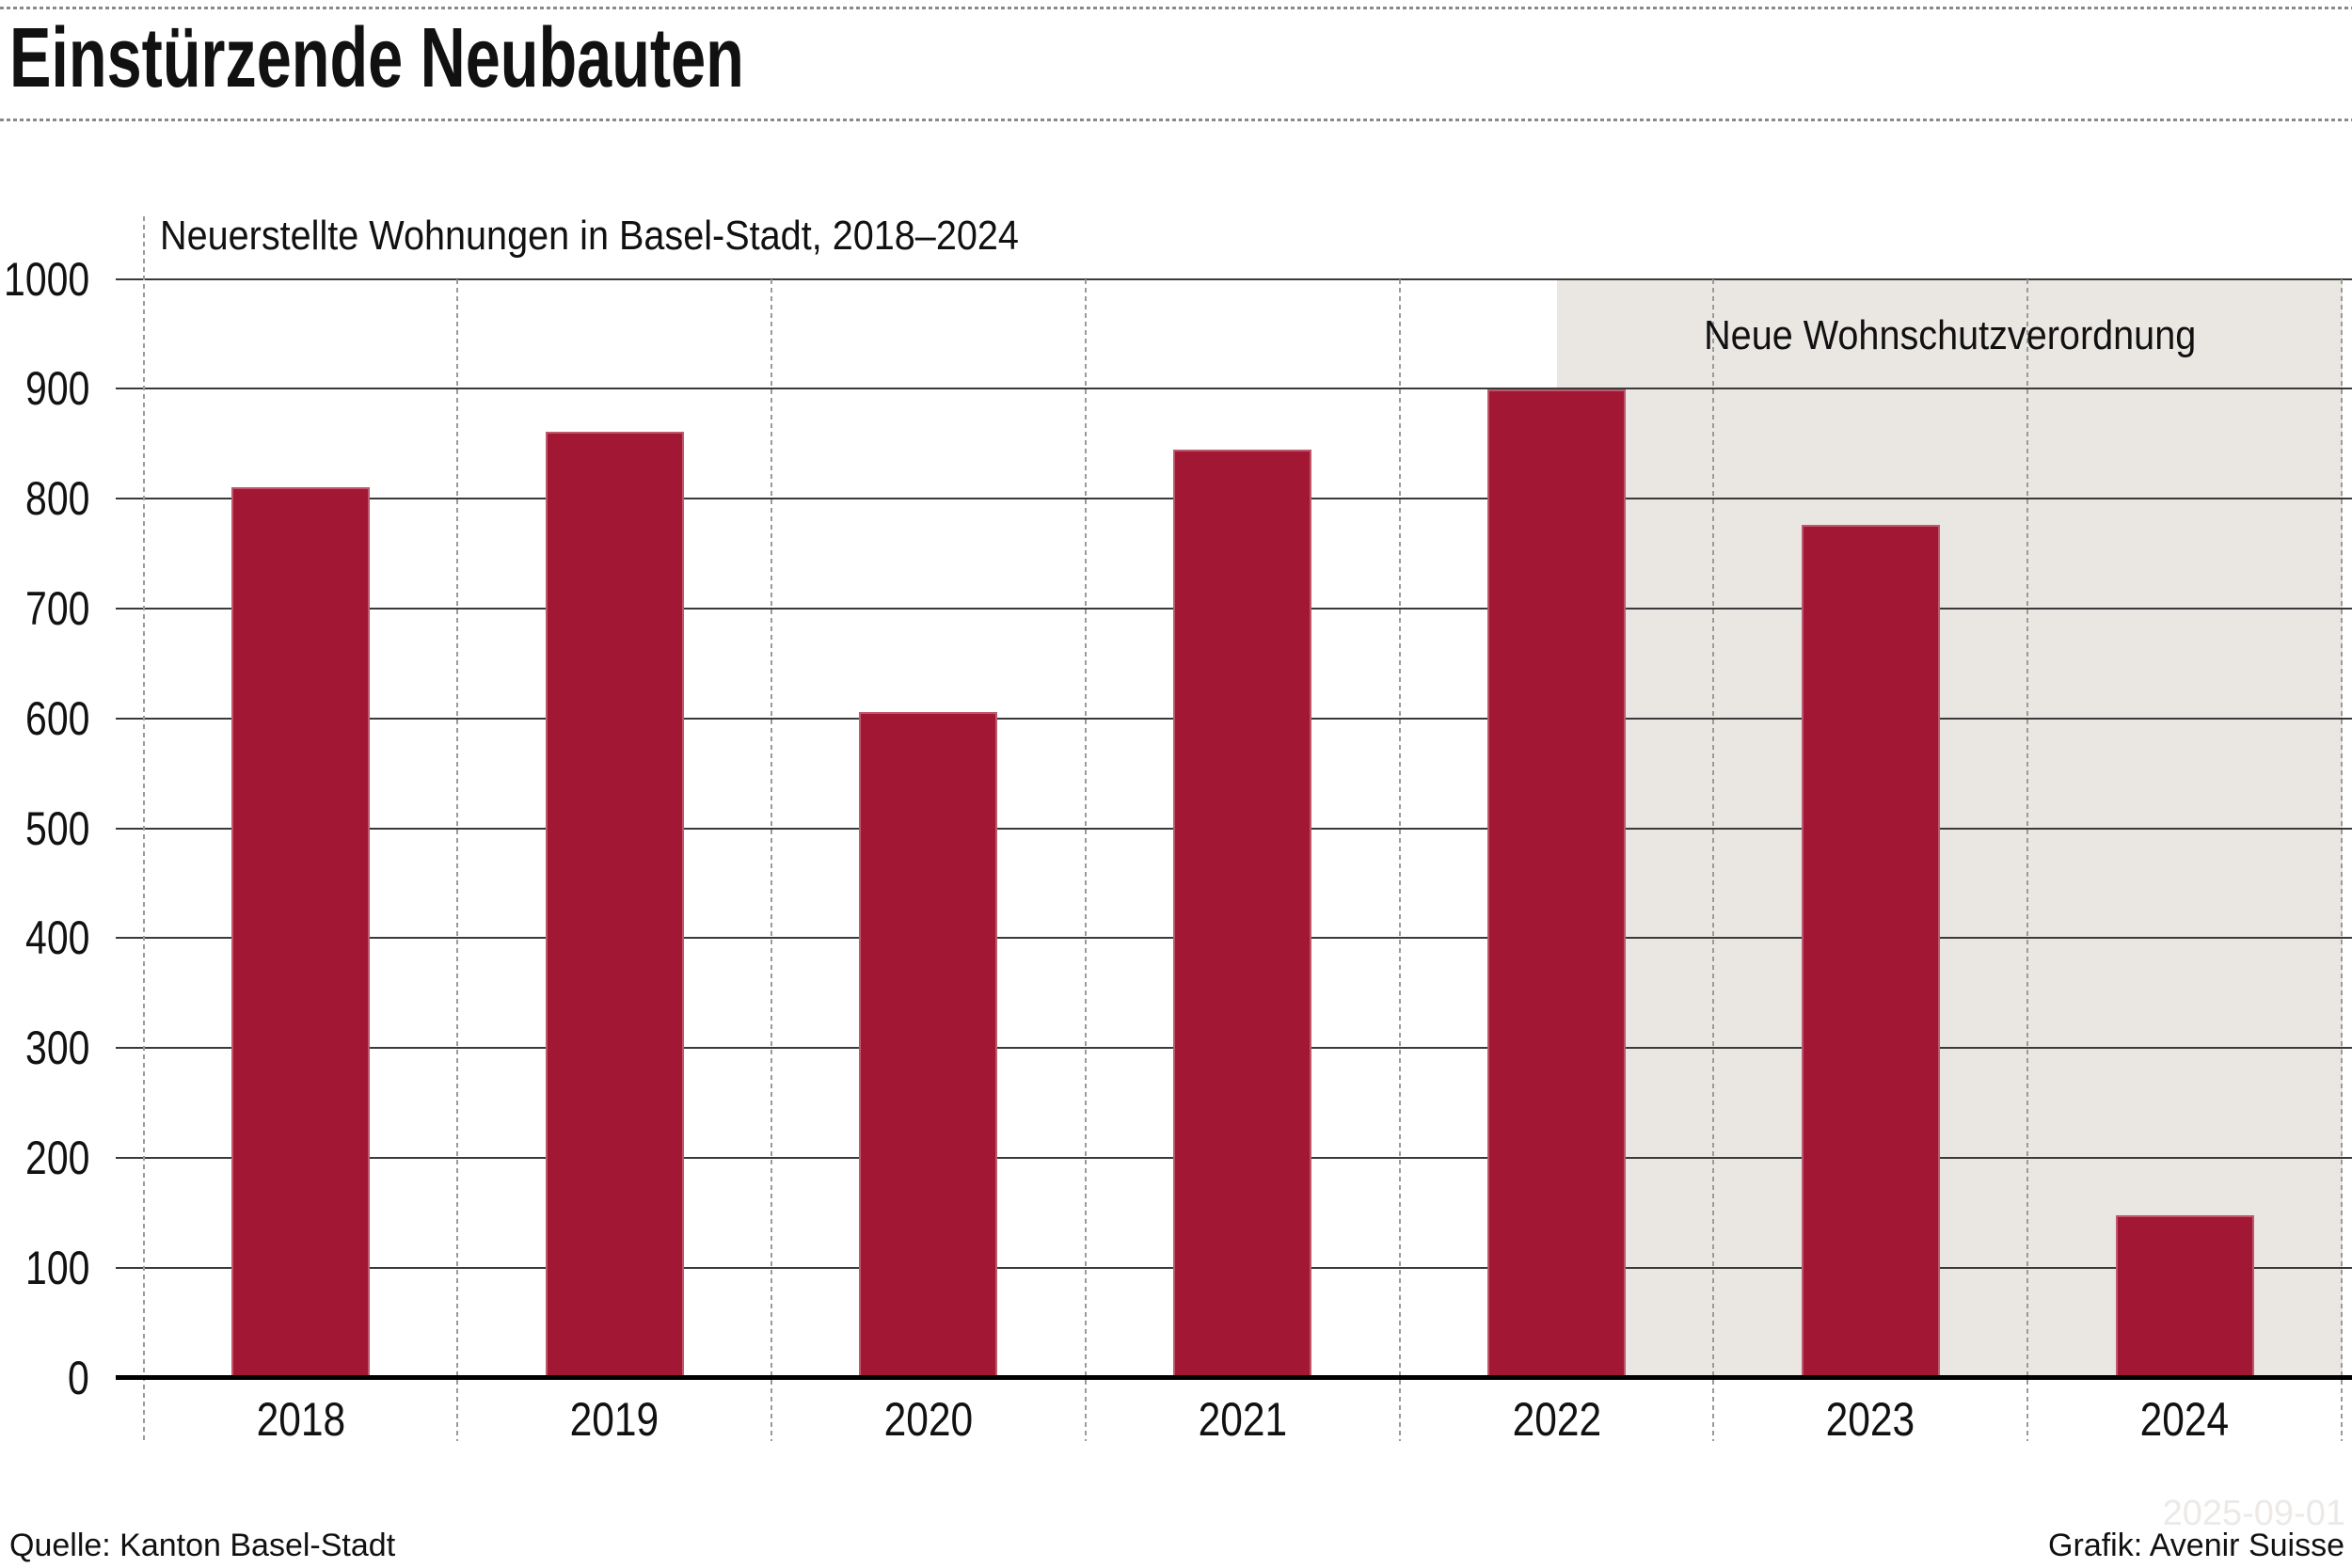 This screenshot has width=2352, height=1568. Describe the element at coordinates (1234, 1378) in the screenshot. I see `x-axis` at that location.